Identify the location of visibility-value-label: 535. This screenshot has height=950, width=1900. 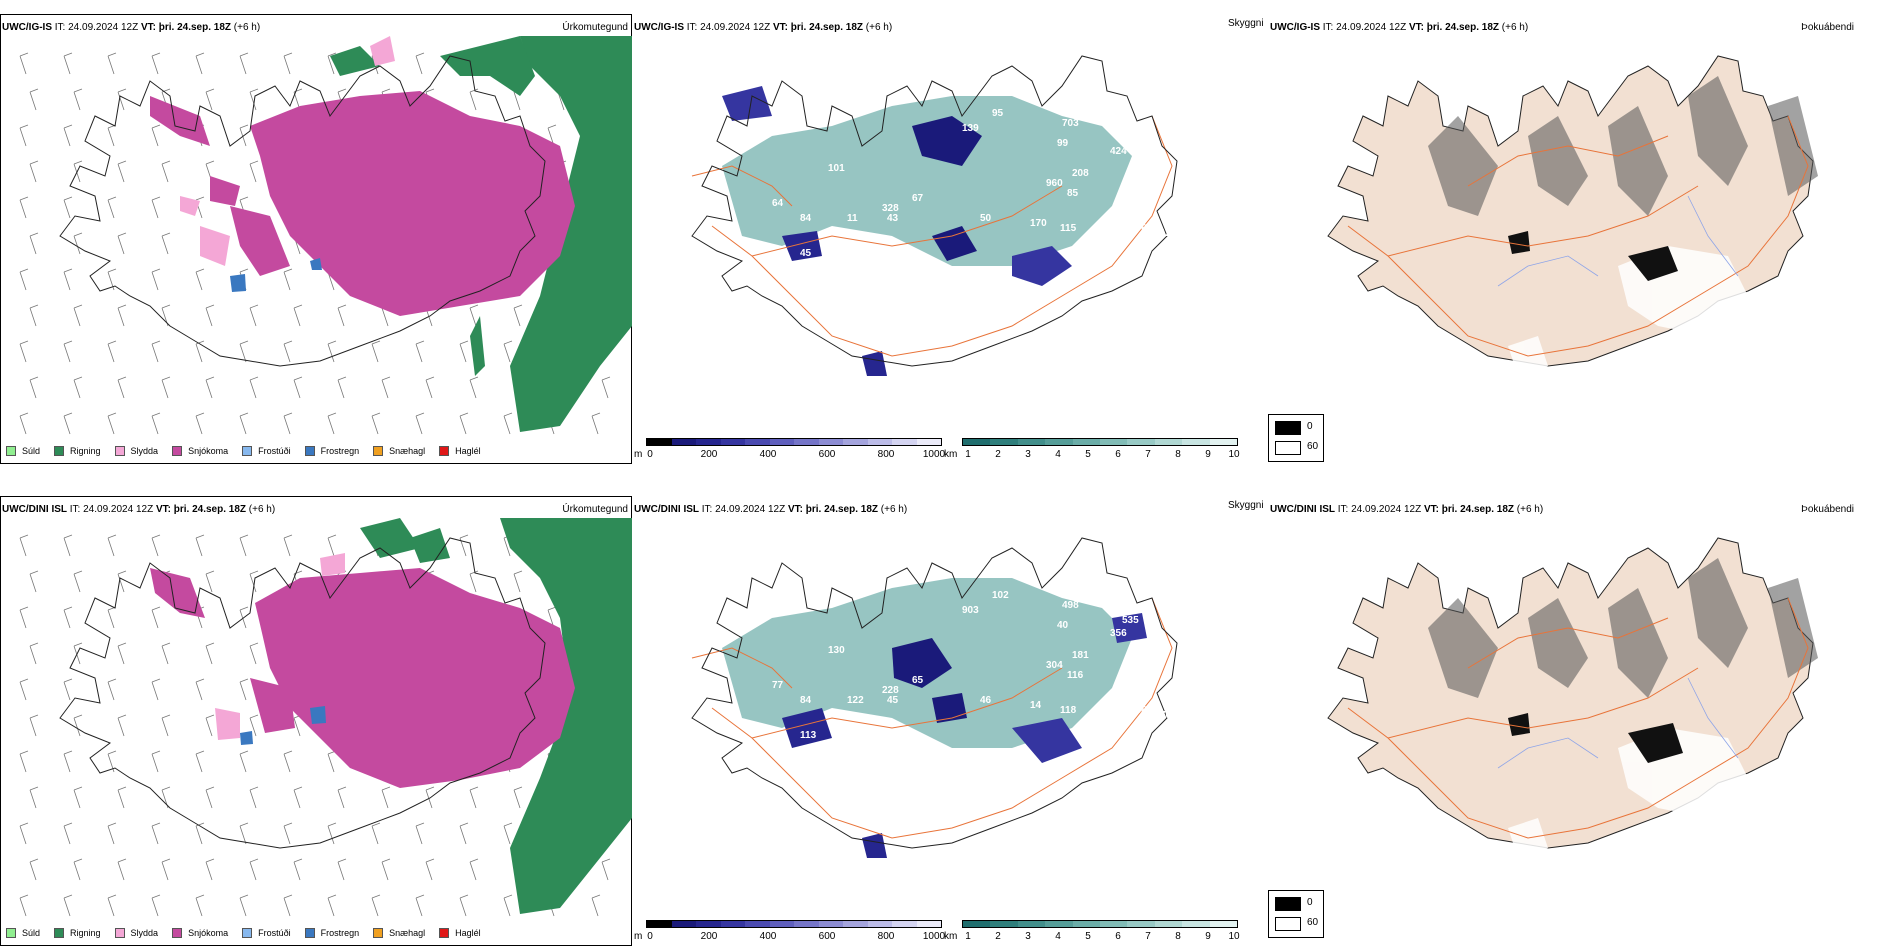
(1130, 620).